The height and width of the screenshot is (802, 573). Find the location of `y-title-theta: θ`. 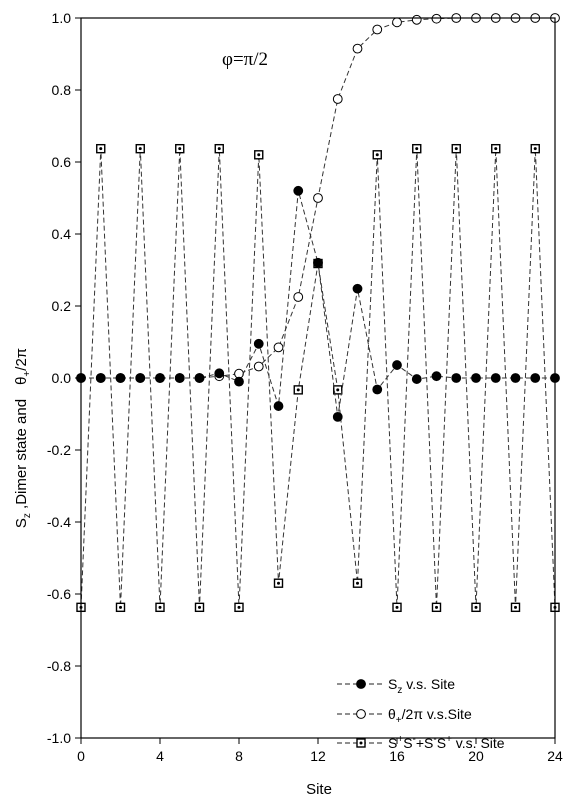

y-title-theta: θ is located at coordinates (21, 381).